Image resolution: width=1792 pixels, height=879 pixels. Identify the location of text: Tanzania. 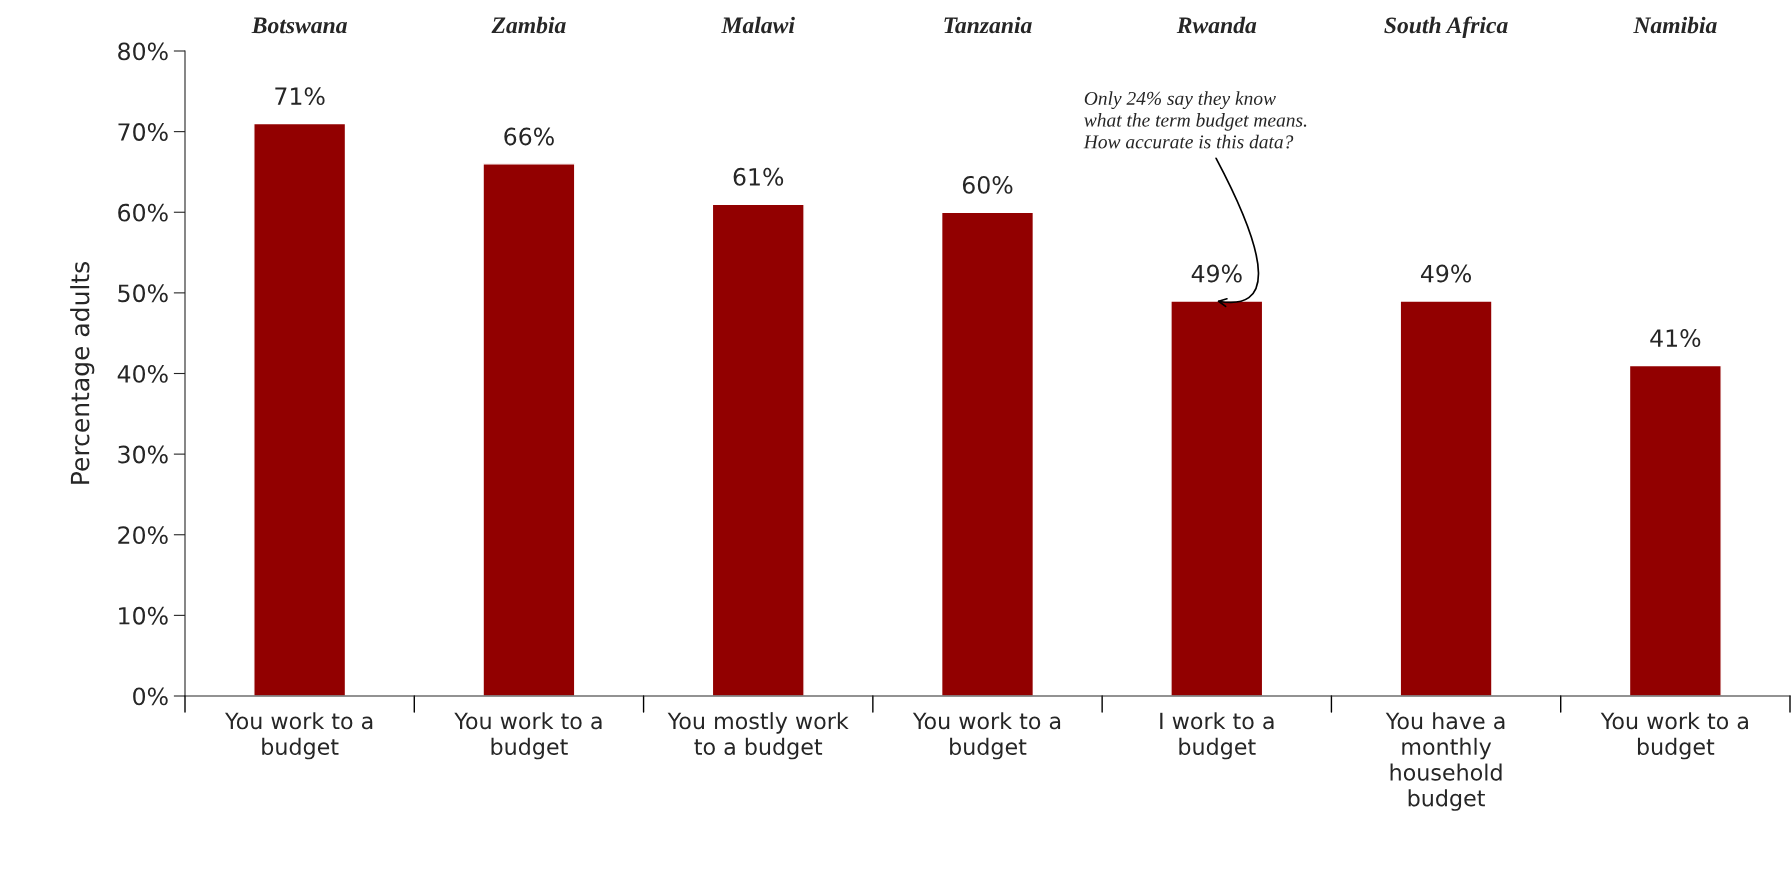
(988, 25).